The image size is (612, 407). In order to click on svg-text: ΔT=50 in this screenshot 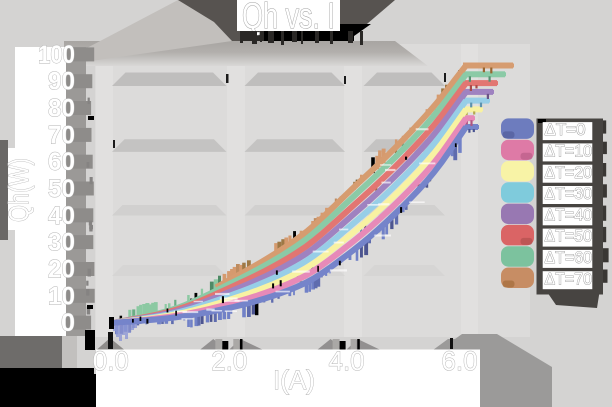, I will do `click(569, 237)`.